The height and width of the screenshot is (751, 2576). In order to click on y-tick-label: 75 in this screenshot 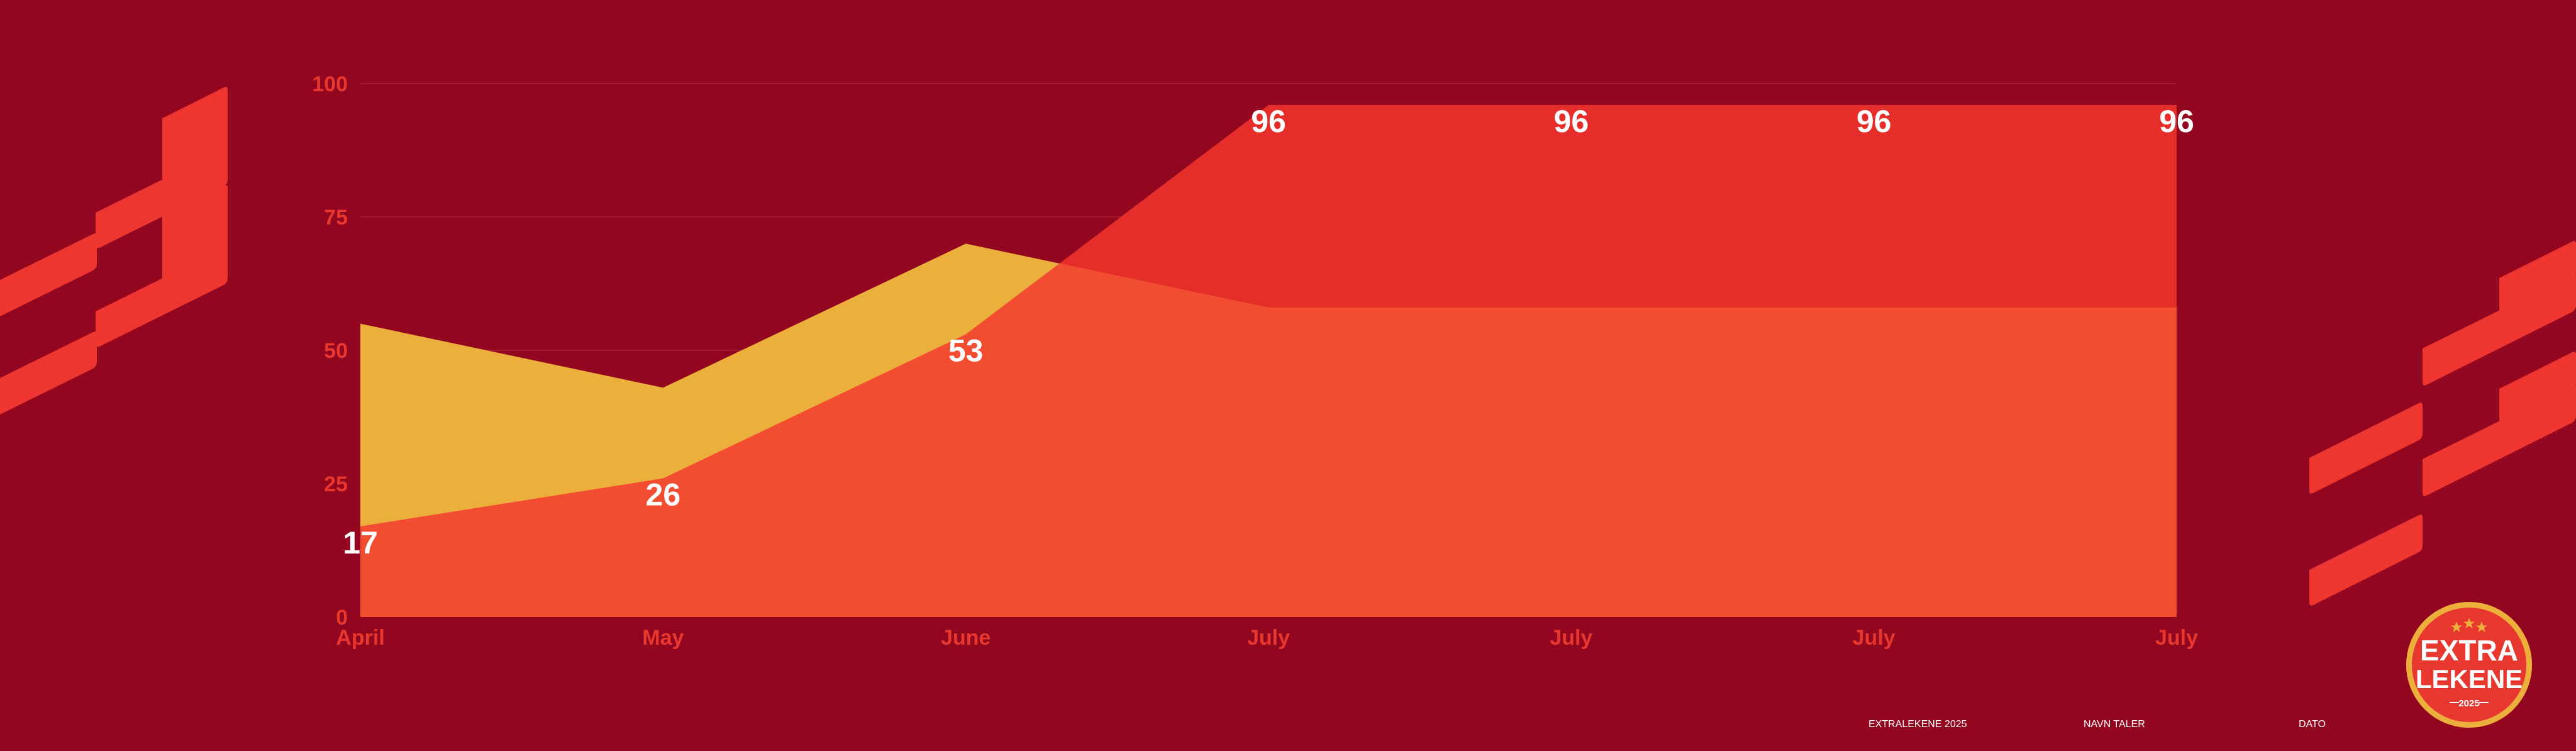, I will do `click(336, 218)`.